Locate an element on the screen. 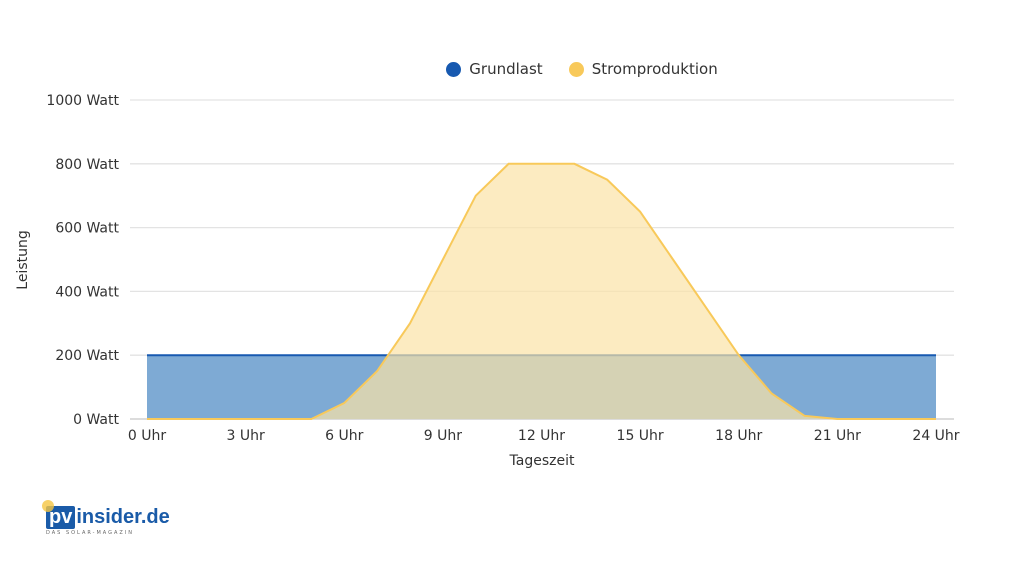 The width and height of the screenshot is (1024, 576). y-tick-label: 600 Watt is located at coordinates (87, 229).